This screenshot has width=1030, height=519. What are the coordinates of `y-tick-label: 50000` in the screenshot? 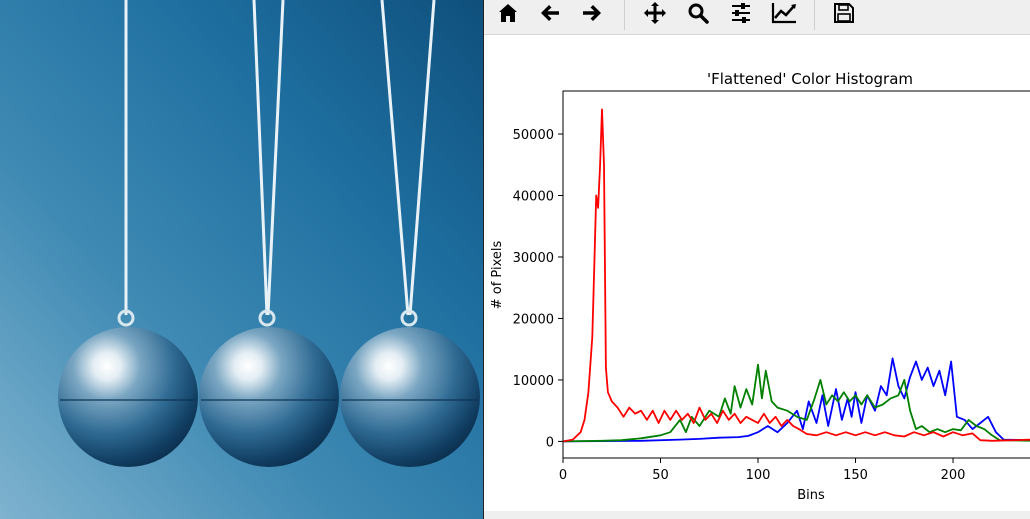 It's located at (533, 135).